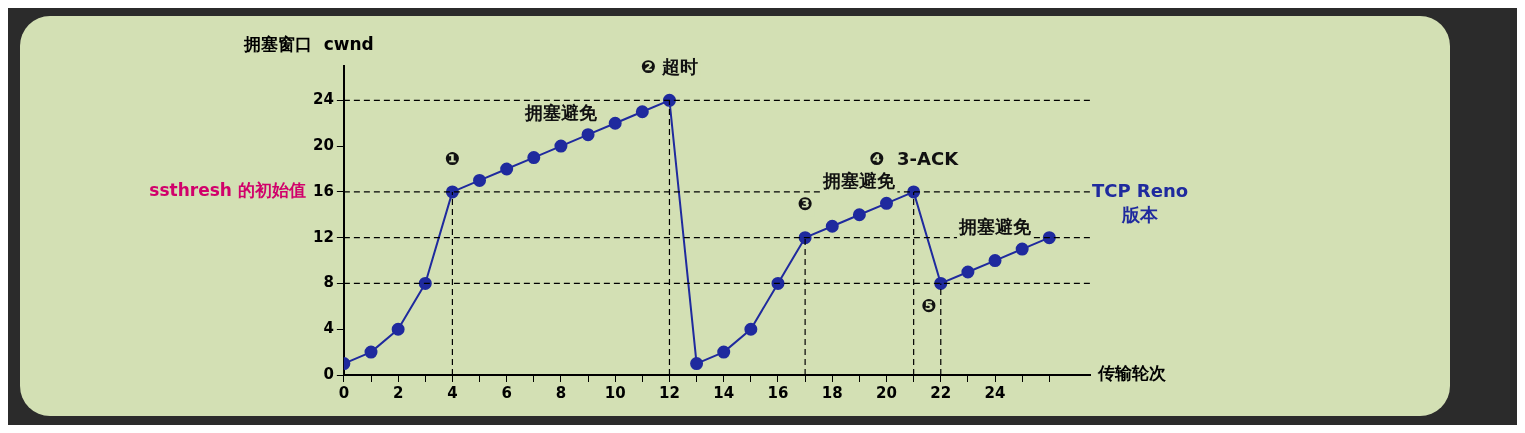 The width and height of the screenshot is (1525, 433). I want to click on annotation: ❶, so click(452, 158).